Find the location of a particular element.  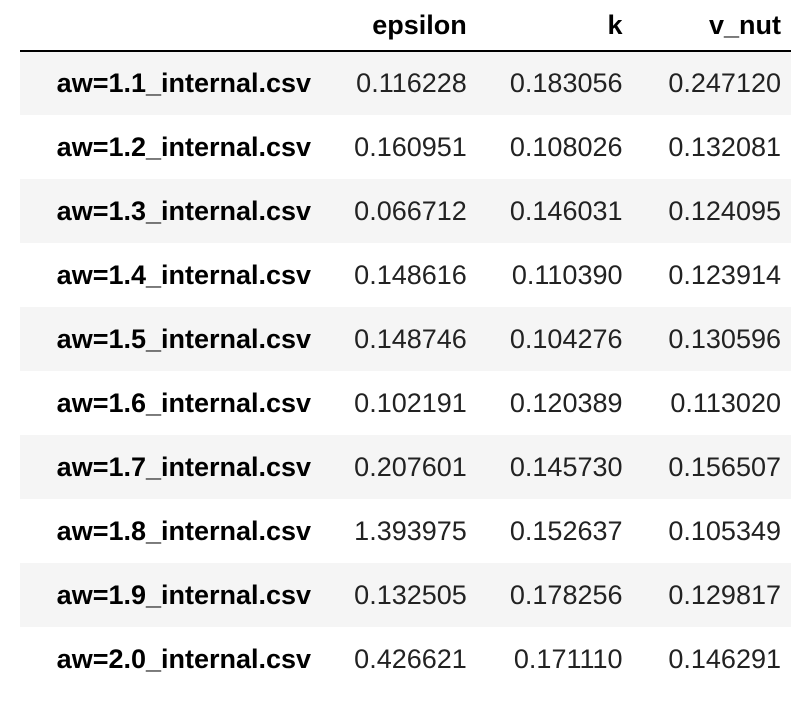

cell-k: 0.146031 is located at coordinates (566, 210).